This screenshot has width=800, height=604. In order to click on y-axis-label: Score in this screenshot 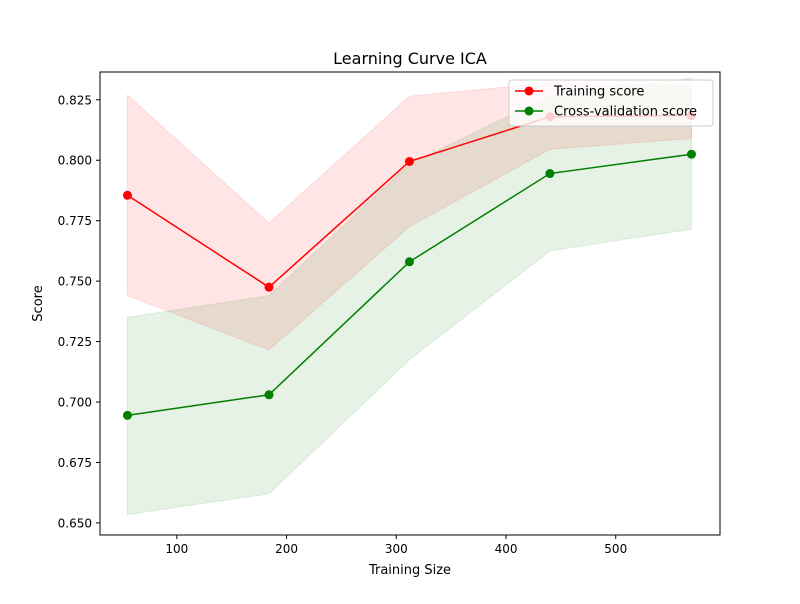, I will do `click(38, 303)`.